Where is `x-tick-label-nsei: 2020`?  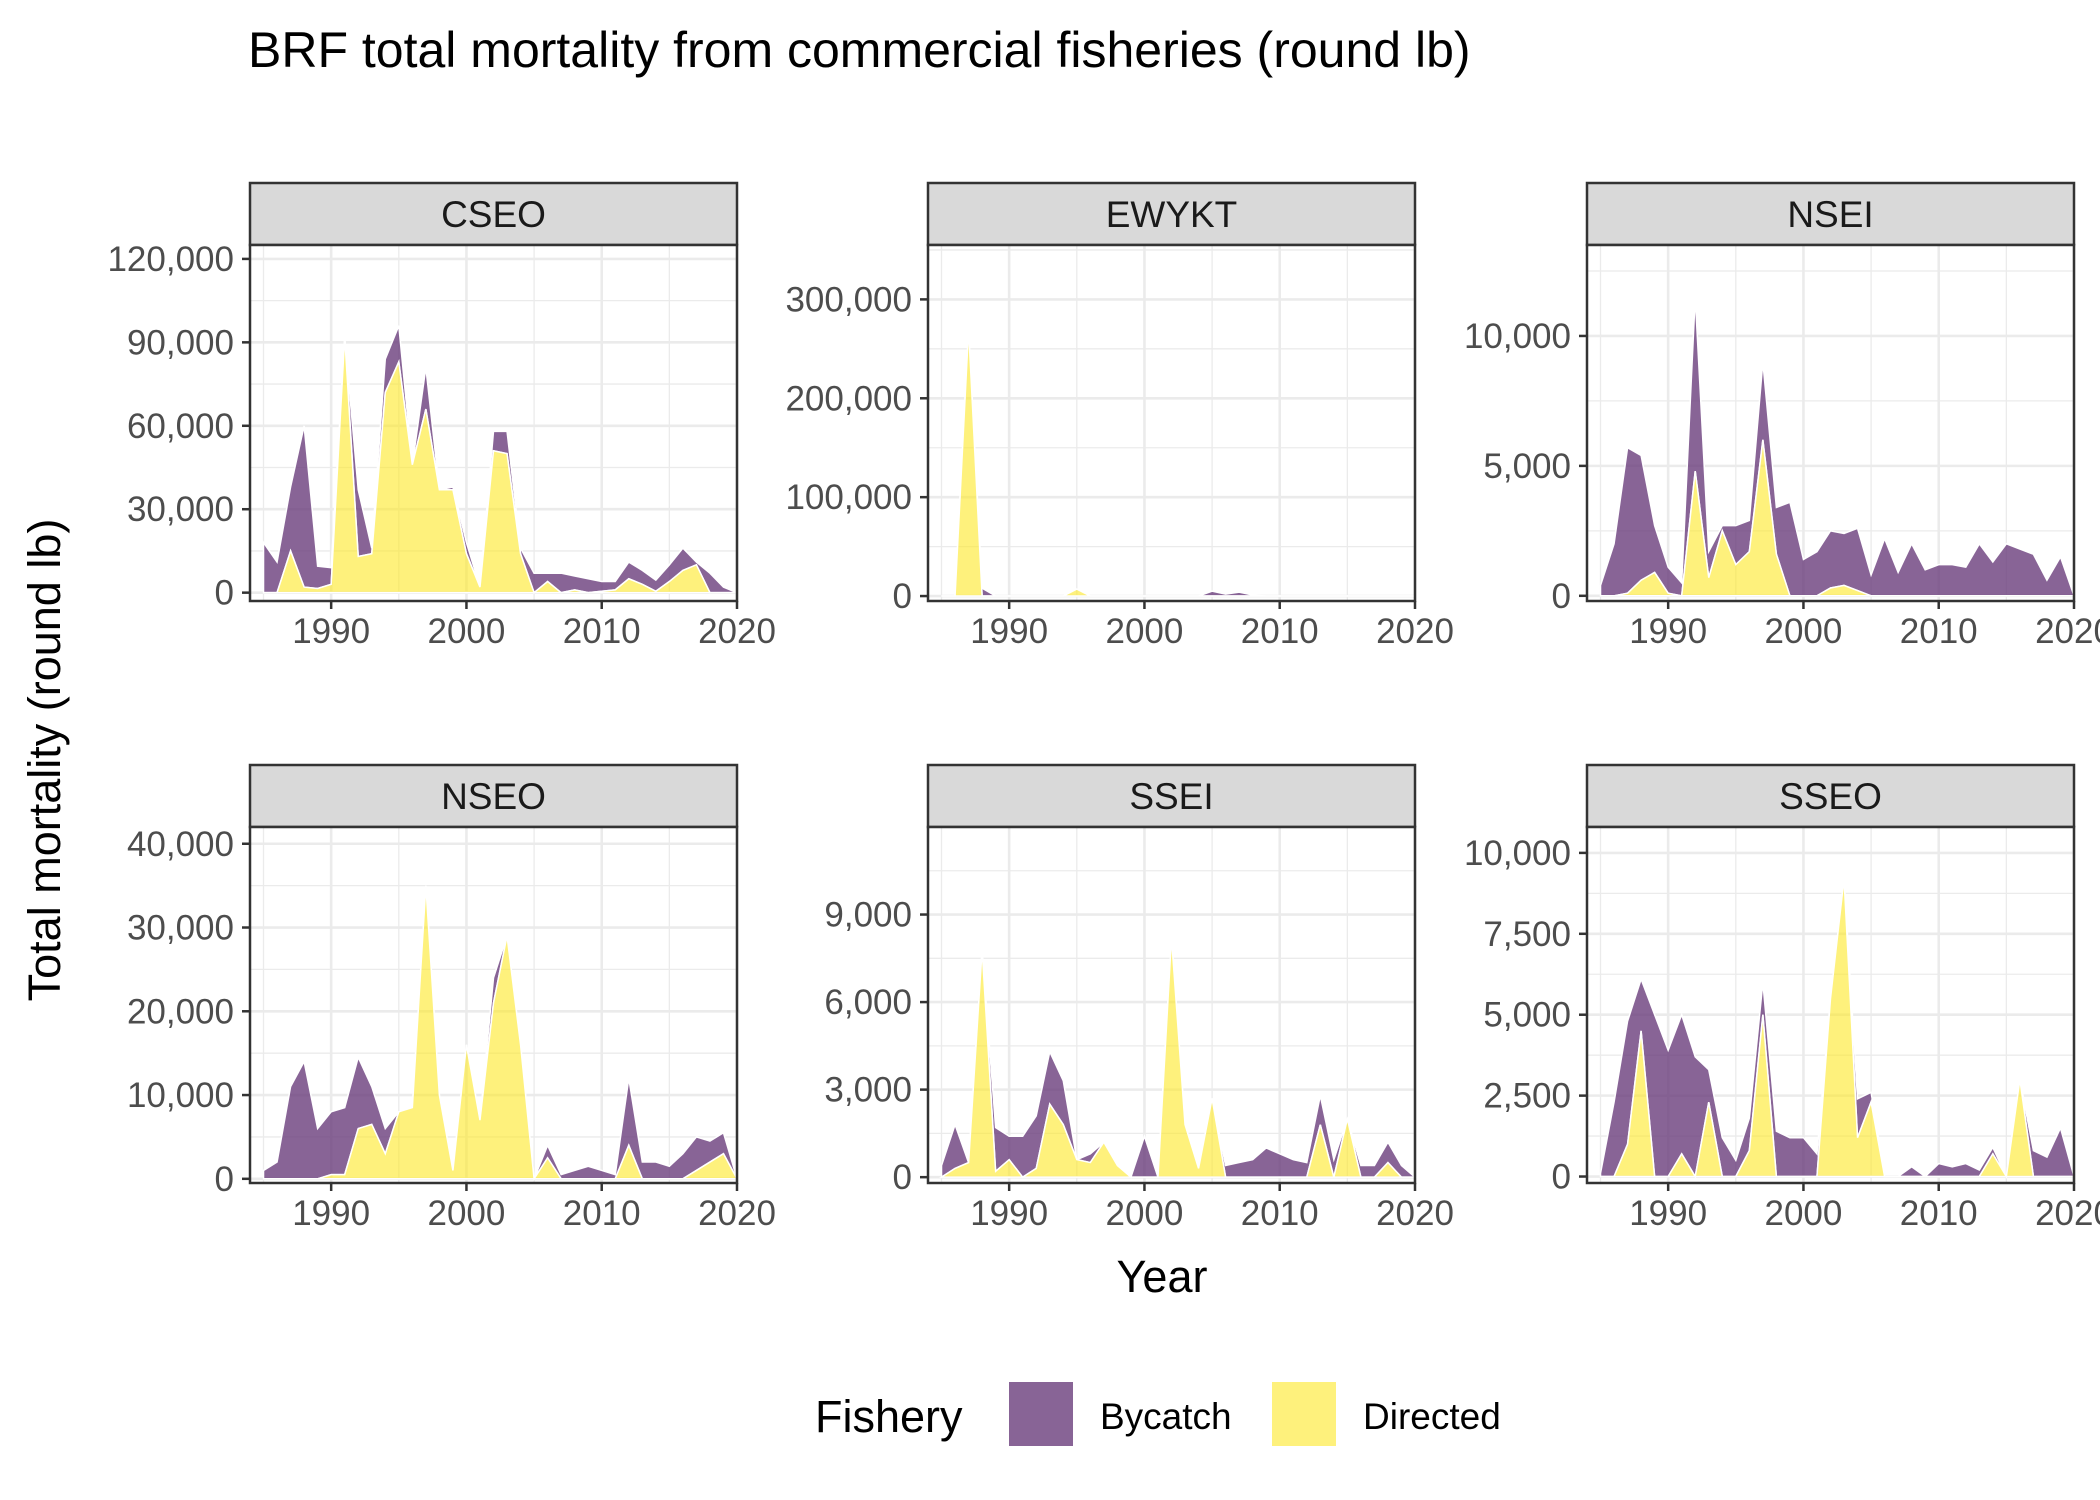 x-tick-label-nsei: 2020 is located at coordinates (2067, 631).